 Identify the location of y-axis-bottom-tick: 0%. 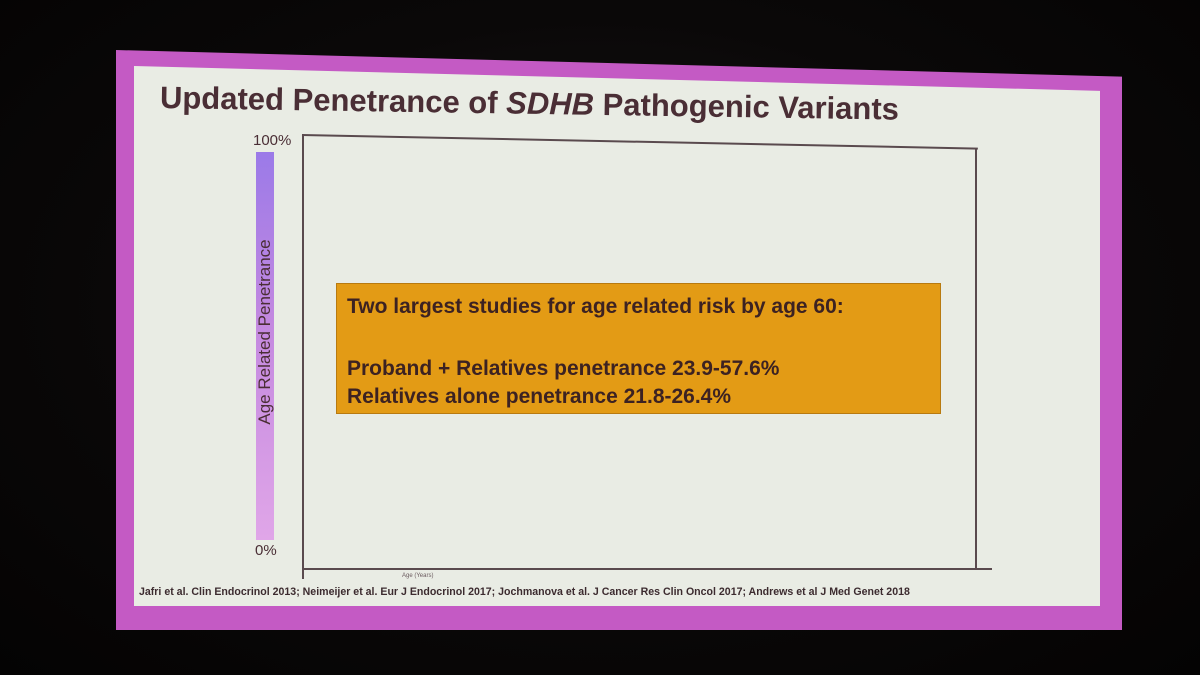
(266, 550).